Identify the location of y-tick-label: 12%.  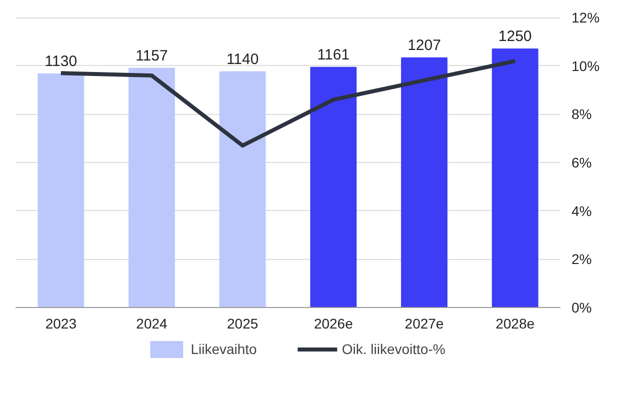
(586, 18).